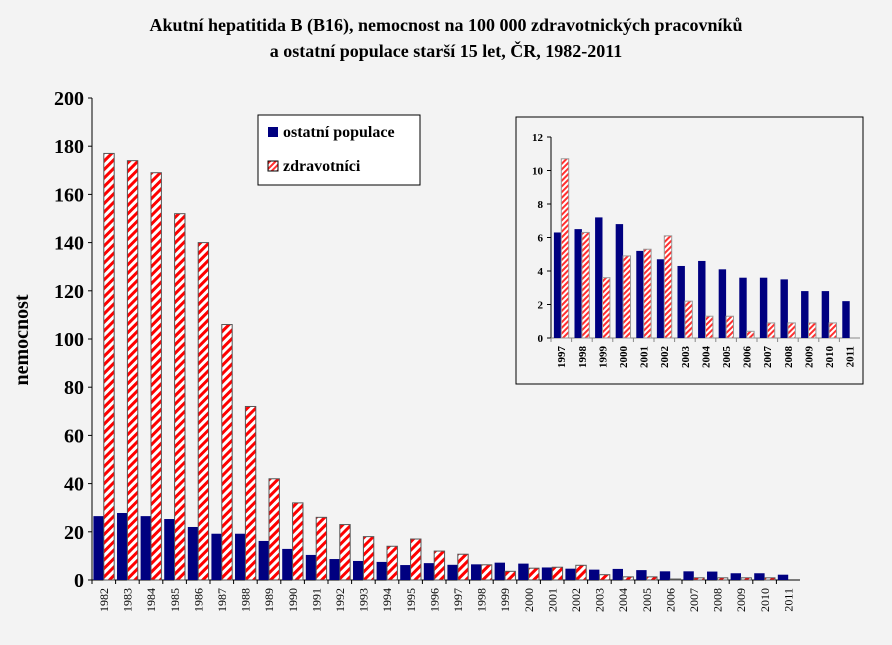 This screenshot has height=645, width=892. What do you see at coordinates (624, 357) in the screenshot?
I see `x-tick-label: 2000` at bounding box center [624, 357].